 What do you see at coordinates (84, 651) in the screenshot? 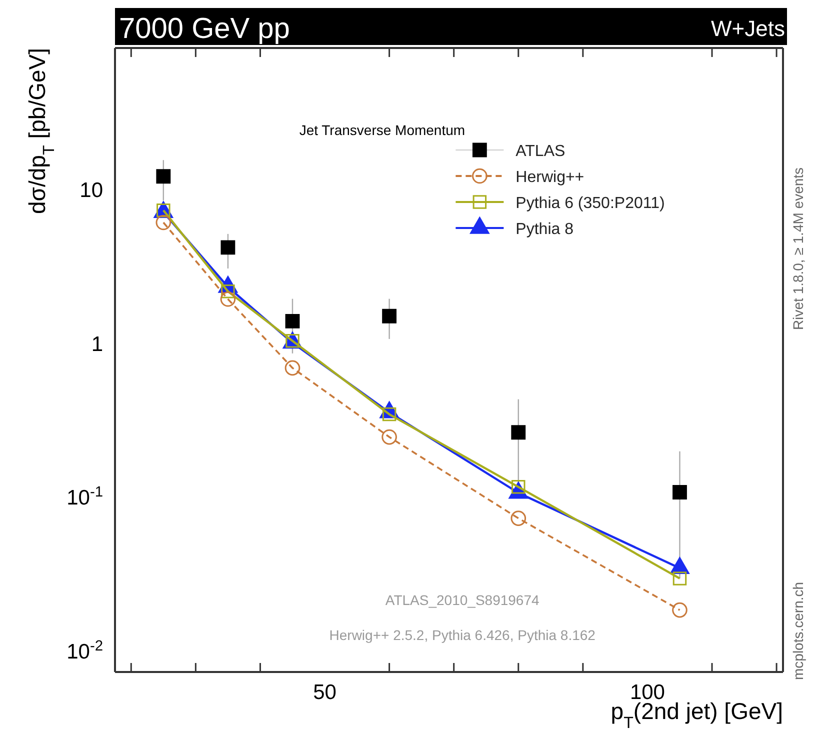
I see `y-tick-label: 10$^{-2}$` at bounding box center [84, 651].